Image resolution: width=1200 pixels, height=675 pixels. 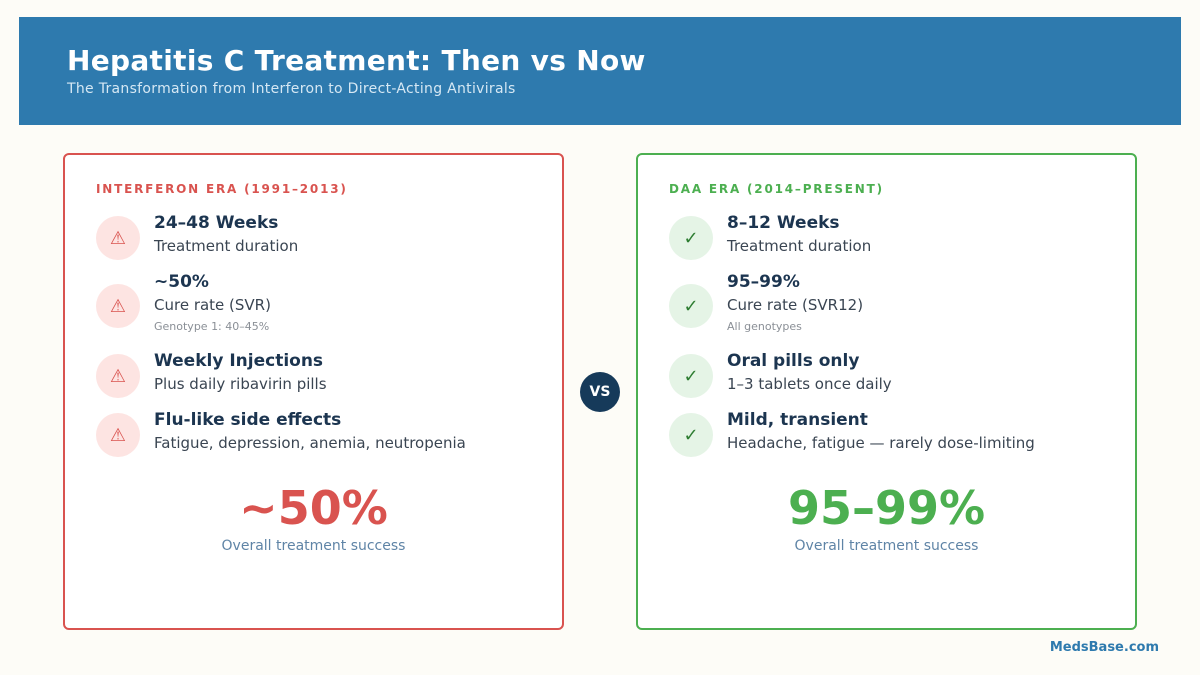 What do you see at coordinates (763, 282) in the screenshot?
I see `item-title: 95–99%` at bounding box center [763, 282].